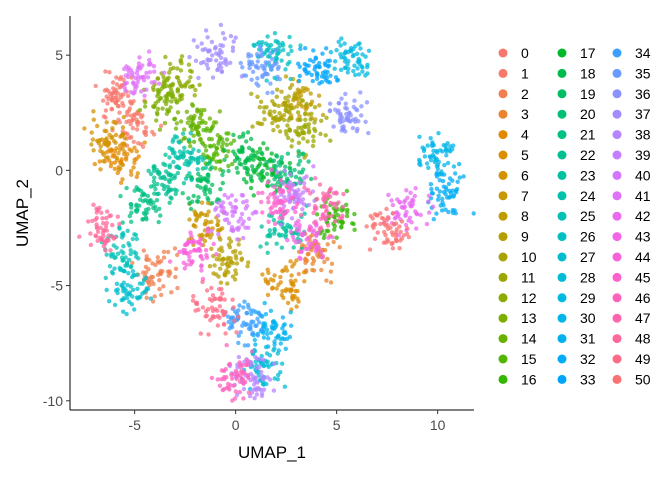  Describe the element at coordinates (576, 175) in the screenshot. I see `legend-item: 23` at that location.